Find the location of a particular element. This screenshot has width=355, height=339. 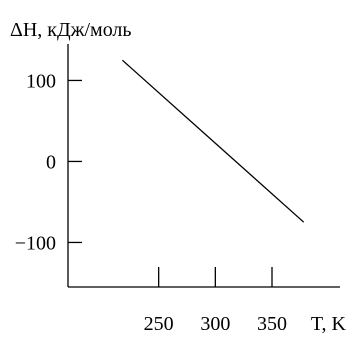

x-tick-label: 300 is located at coordinates (215, 323).